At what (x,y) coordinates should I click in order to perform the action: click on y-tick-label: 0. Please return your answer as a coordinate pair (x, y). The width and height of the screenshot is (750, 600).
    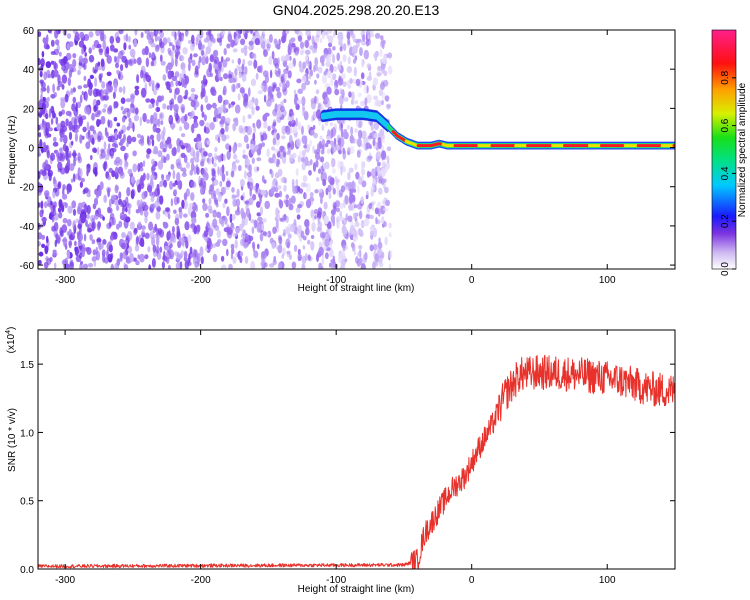
    Looking at the image, I should click on (31, 149).